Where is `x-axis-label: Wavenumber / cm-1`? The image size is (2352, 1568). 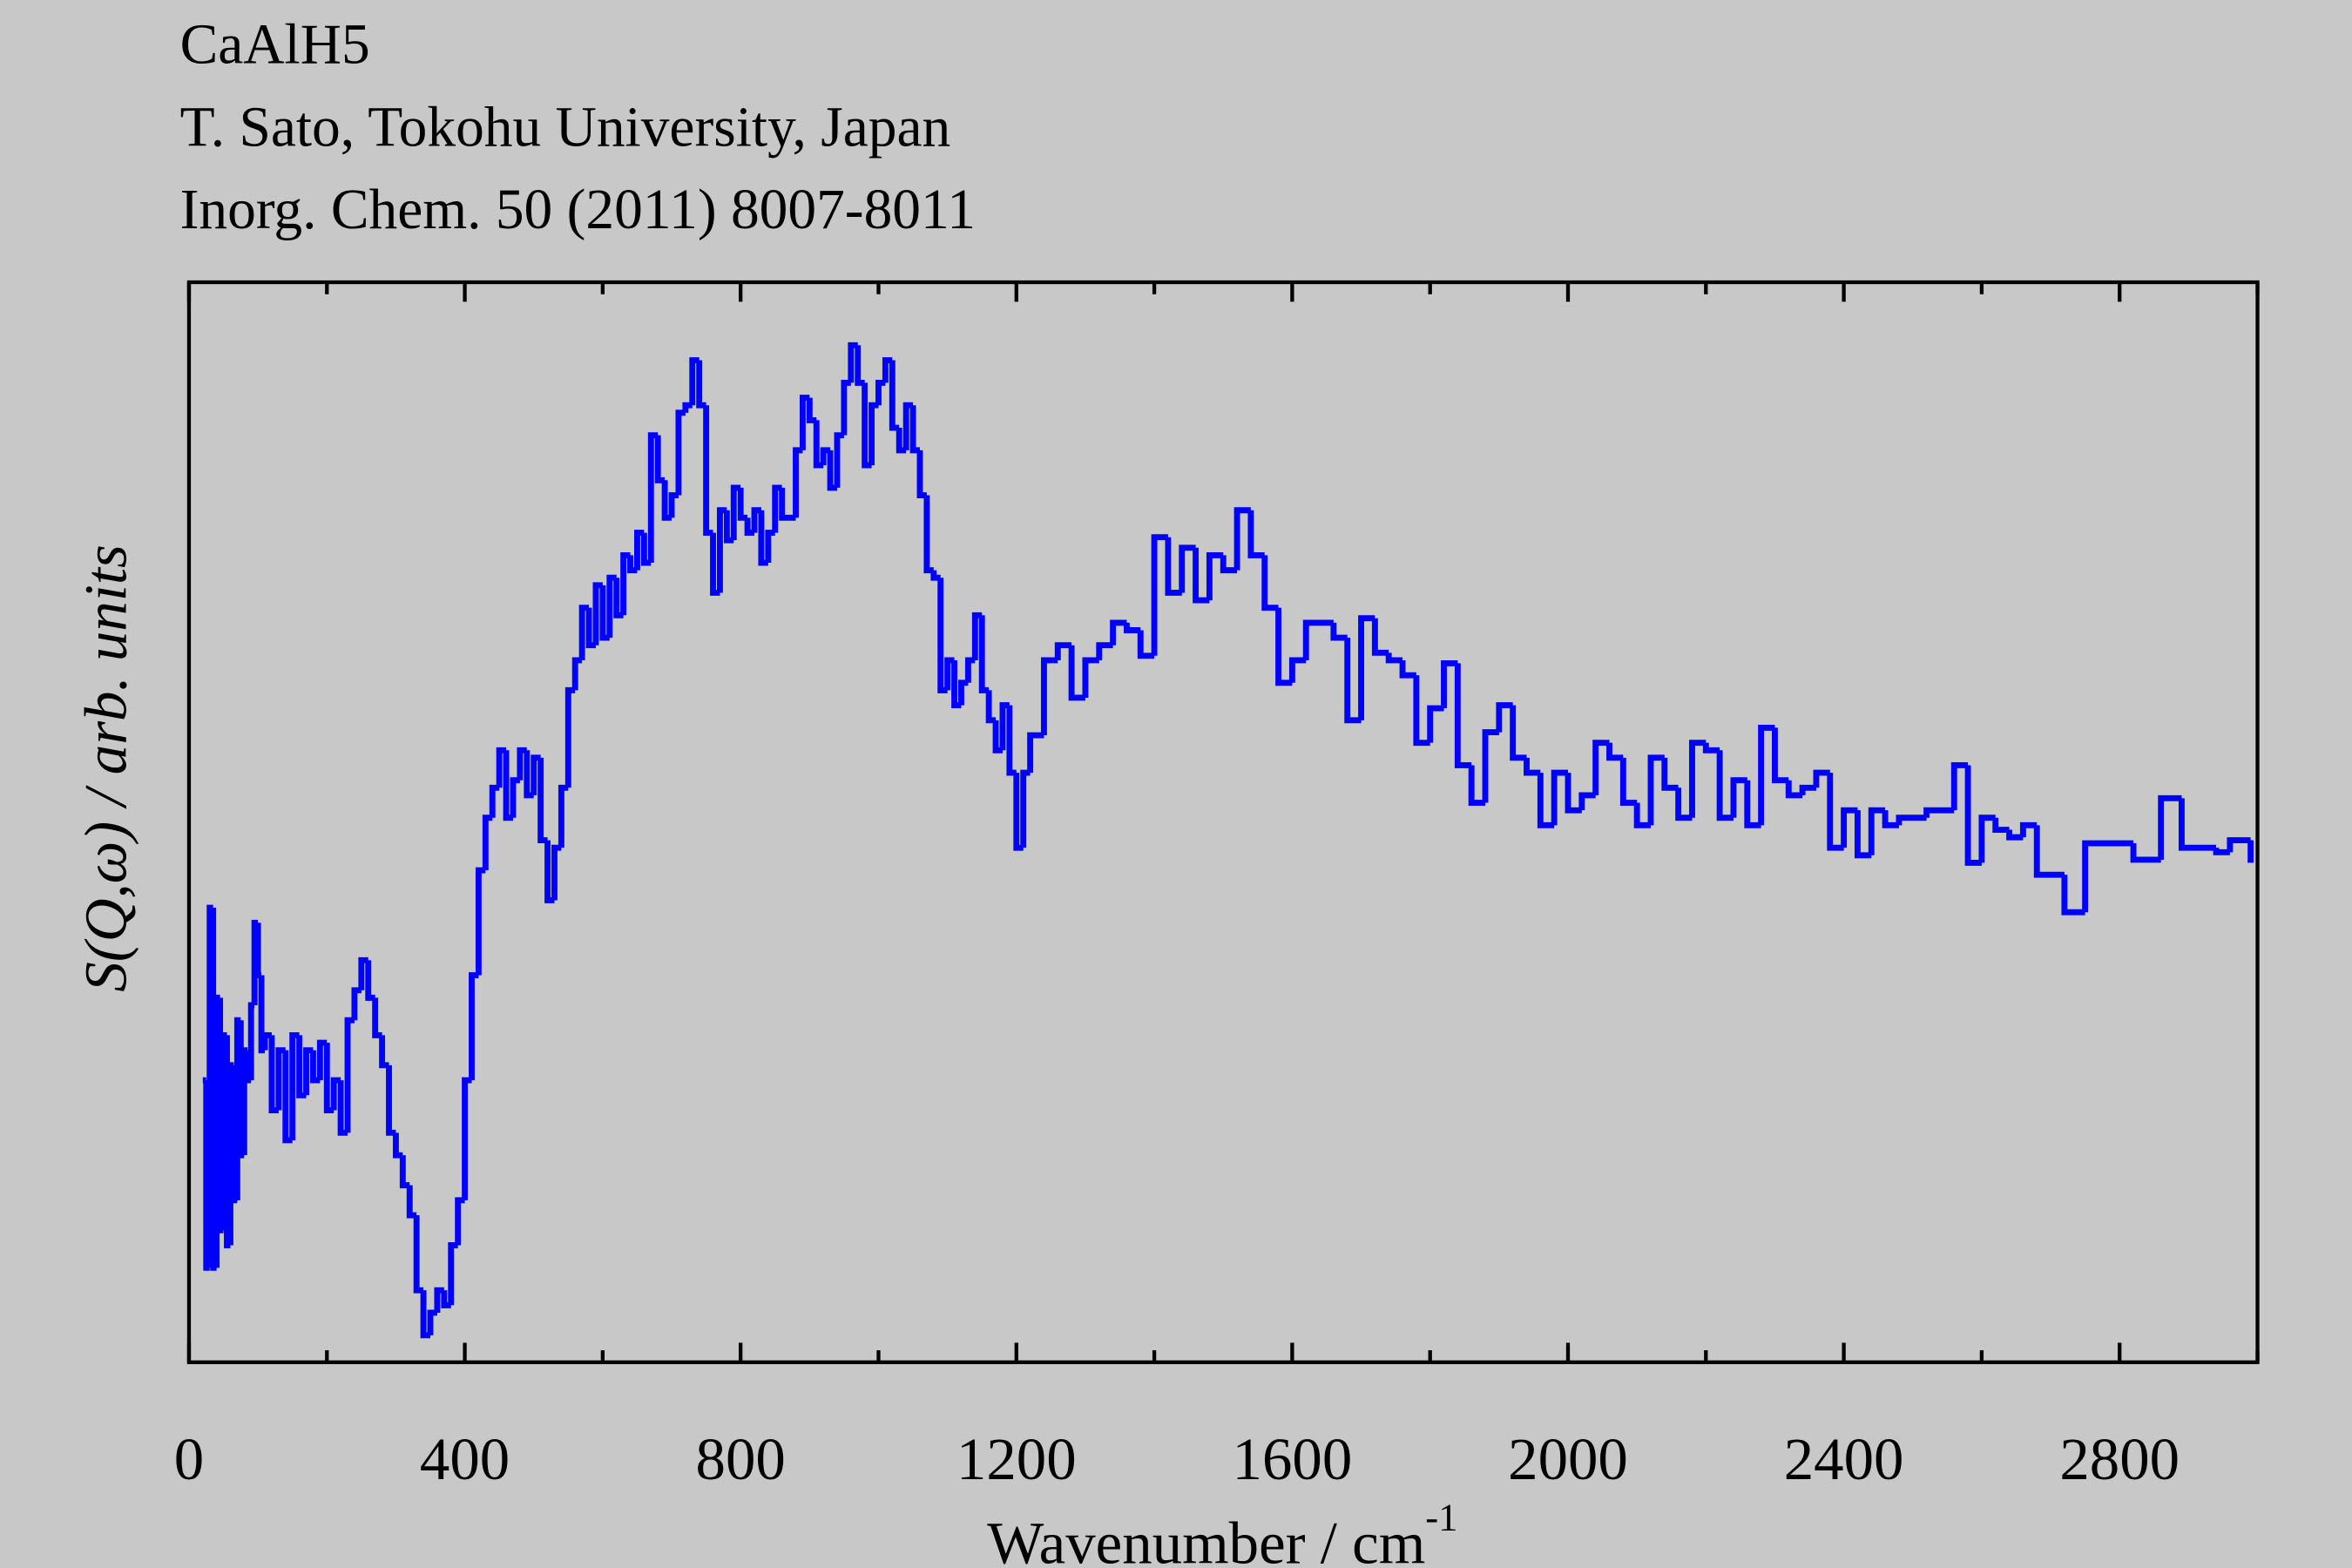
x-axis-label: Wavenumber / cm-1 is located at coordinates (1222, 1532).